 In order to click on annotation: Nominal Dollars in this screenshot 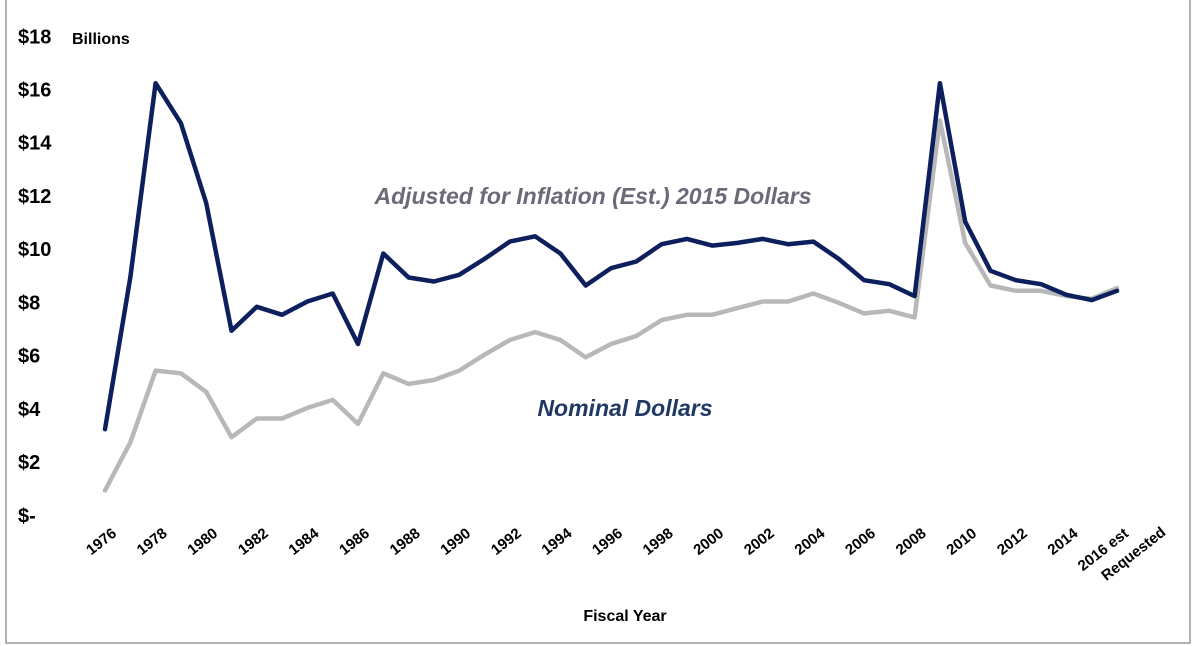, I will do `click(624, 408)`.